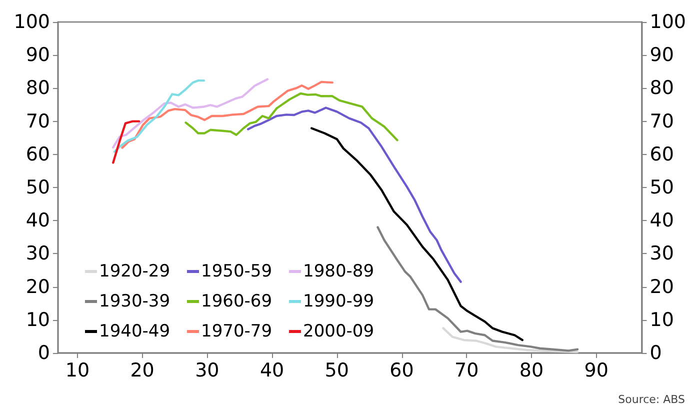  What do you see at coordinates (236, 332) in the screenshot?
I see `legend-label: 1970-79` at bounding box center [236, 332].